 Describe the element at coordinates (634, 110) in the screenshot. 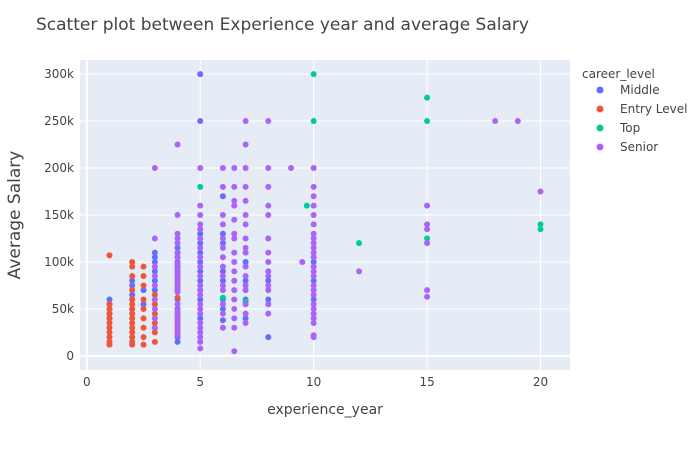

I see `legend: career_level Middle Entry Level Top Senior` at that location.